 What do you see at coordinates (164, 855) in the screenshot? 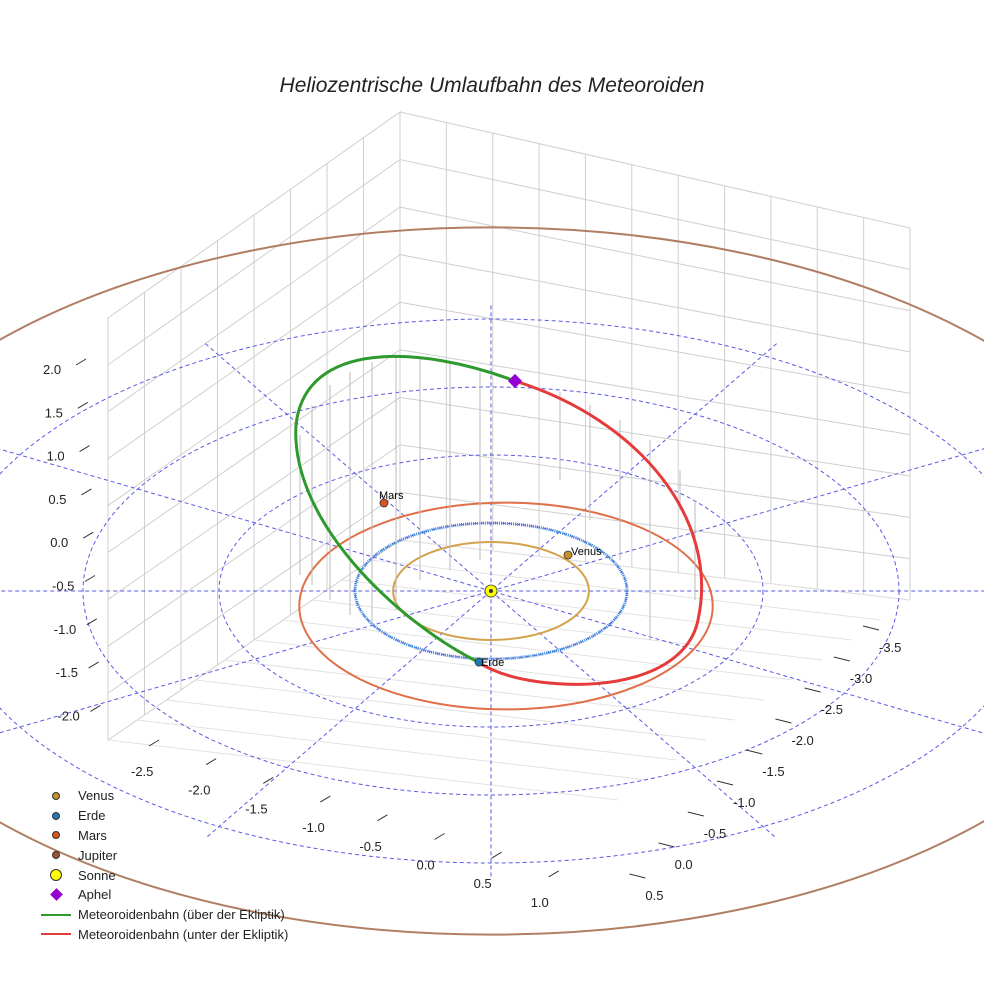
I see `legend-item: Jupiter` at bounding box center [164, 855].